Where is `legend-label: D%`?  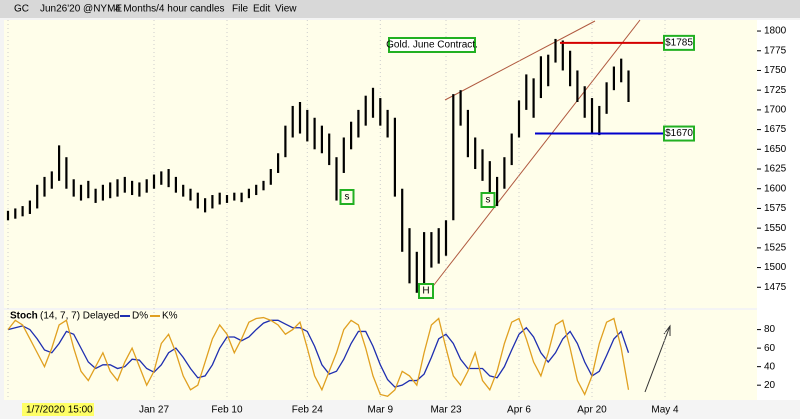 legend-label: D% is located at coordinates (140, 316).